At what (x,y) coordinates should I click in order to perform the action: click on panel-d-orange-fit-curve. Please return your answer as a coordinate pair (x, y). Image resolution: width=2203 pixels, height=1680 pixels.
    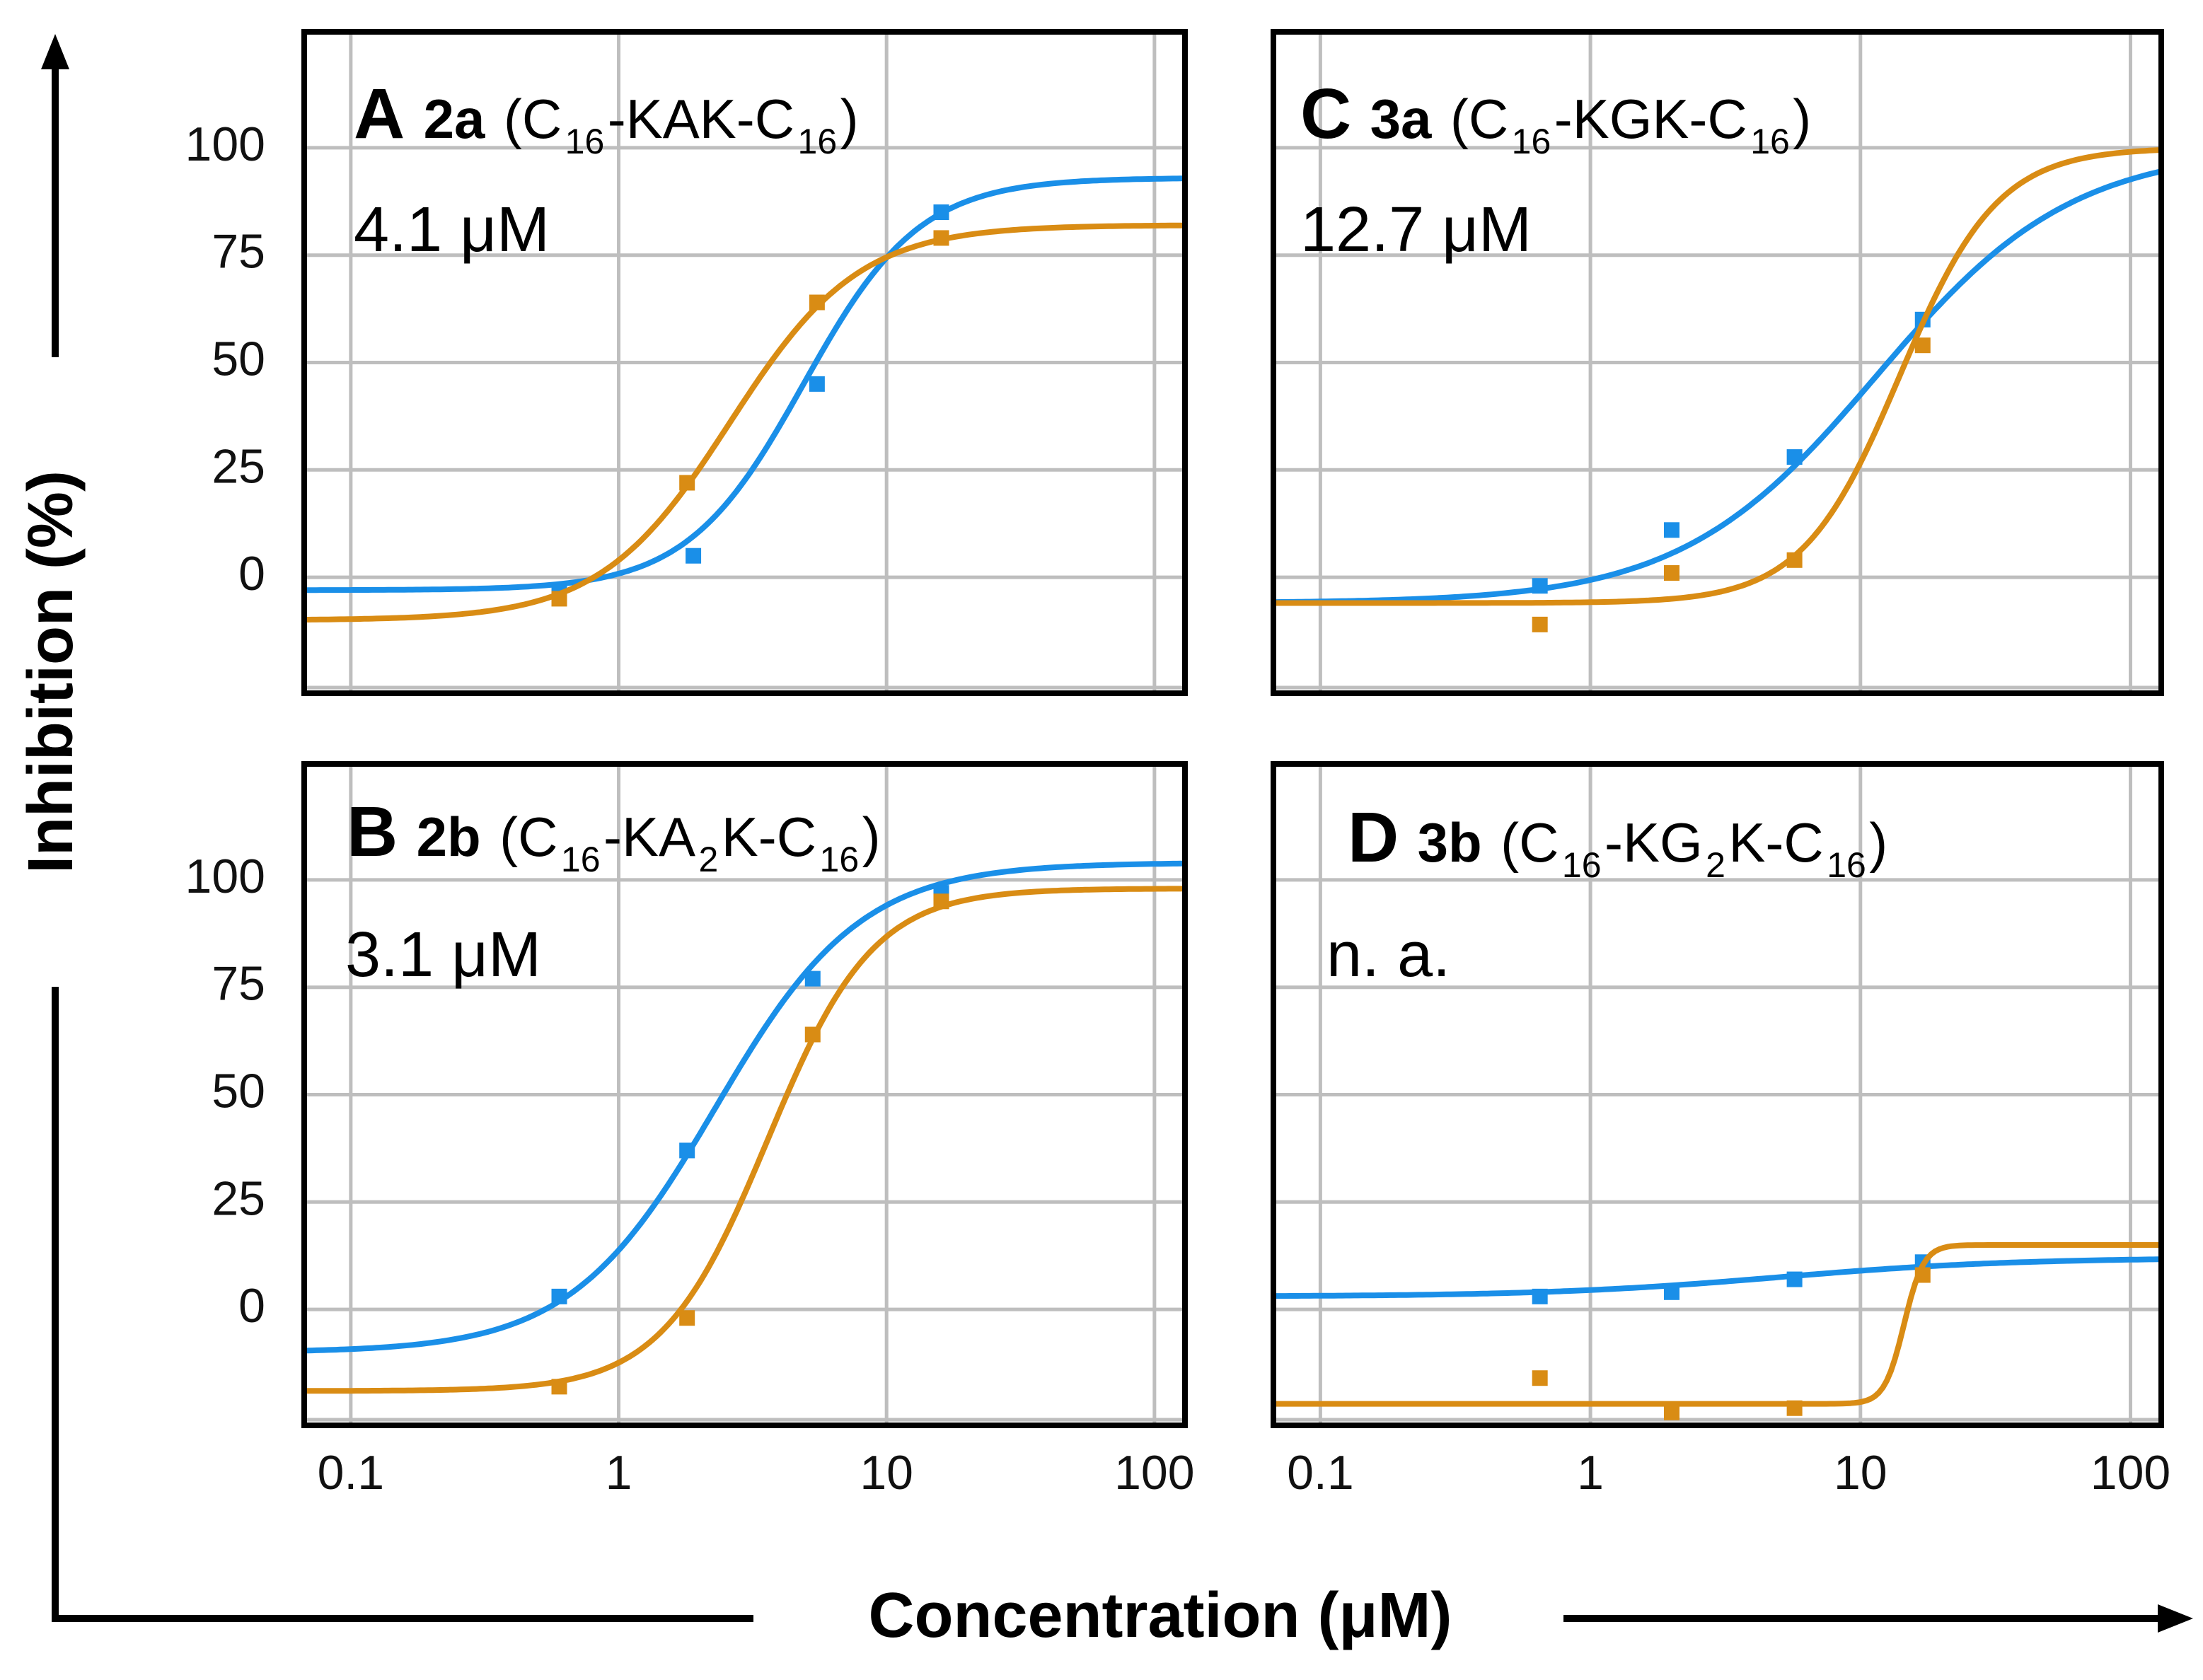
    Looking at the image, I should click on (1717, 1324).